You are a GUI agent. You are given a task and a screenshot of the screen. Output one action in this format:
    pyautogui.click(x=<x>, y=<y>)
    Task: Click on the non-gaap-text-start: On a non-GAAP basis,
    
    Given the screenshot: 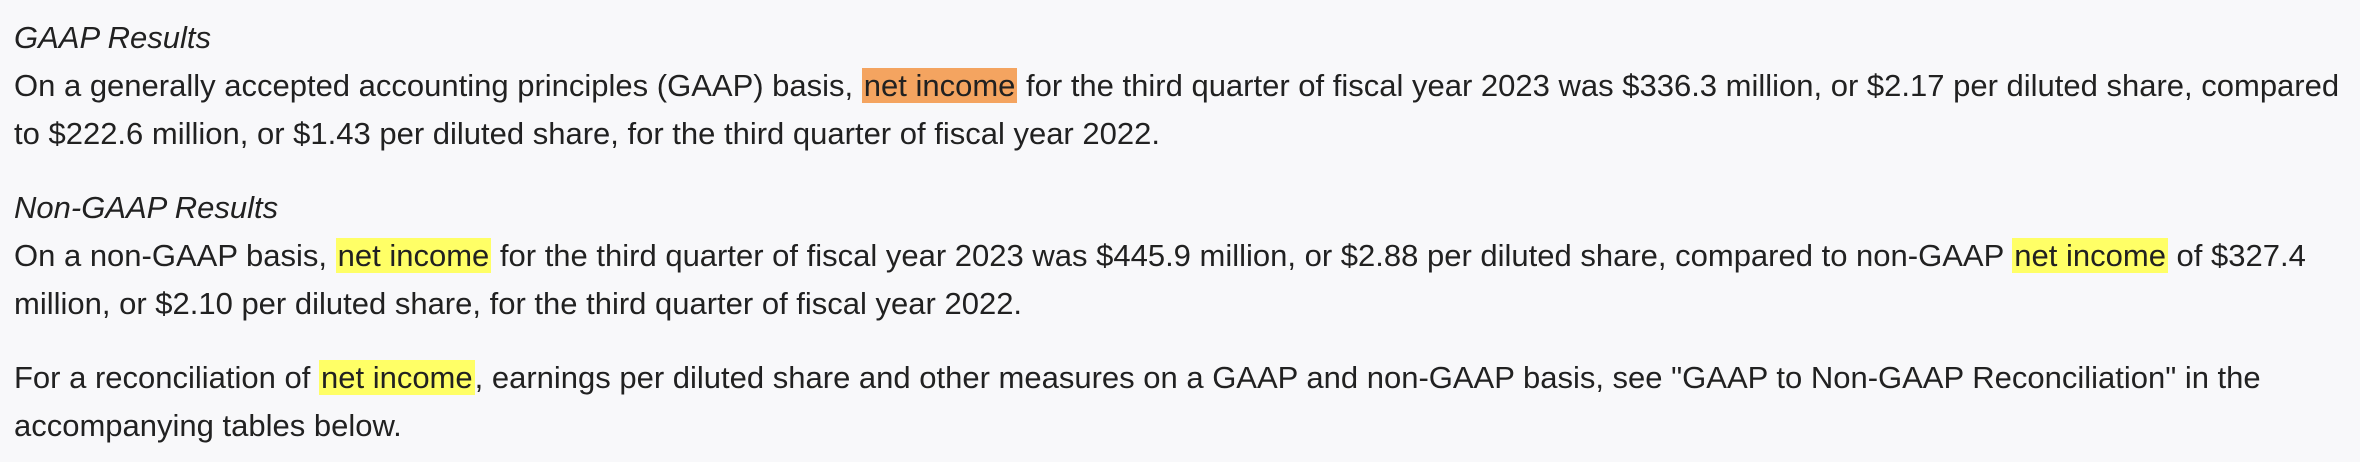 What is the action you would take?
    pyautogui.click(x=175, y=255)
    